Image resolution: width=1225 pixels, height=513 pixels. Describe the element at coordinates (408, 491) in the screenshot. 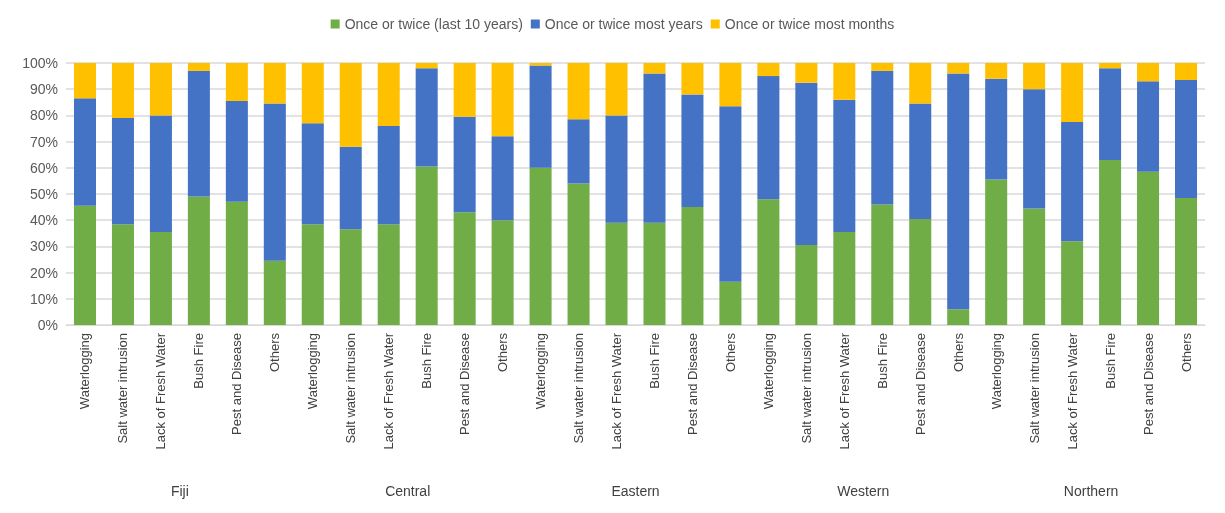

I see `text: Central` at that location.